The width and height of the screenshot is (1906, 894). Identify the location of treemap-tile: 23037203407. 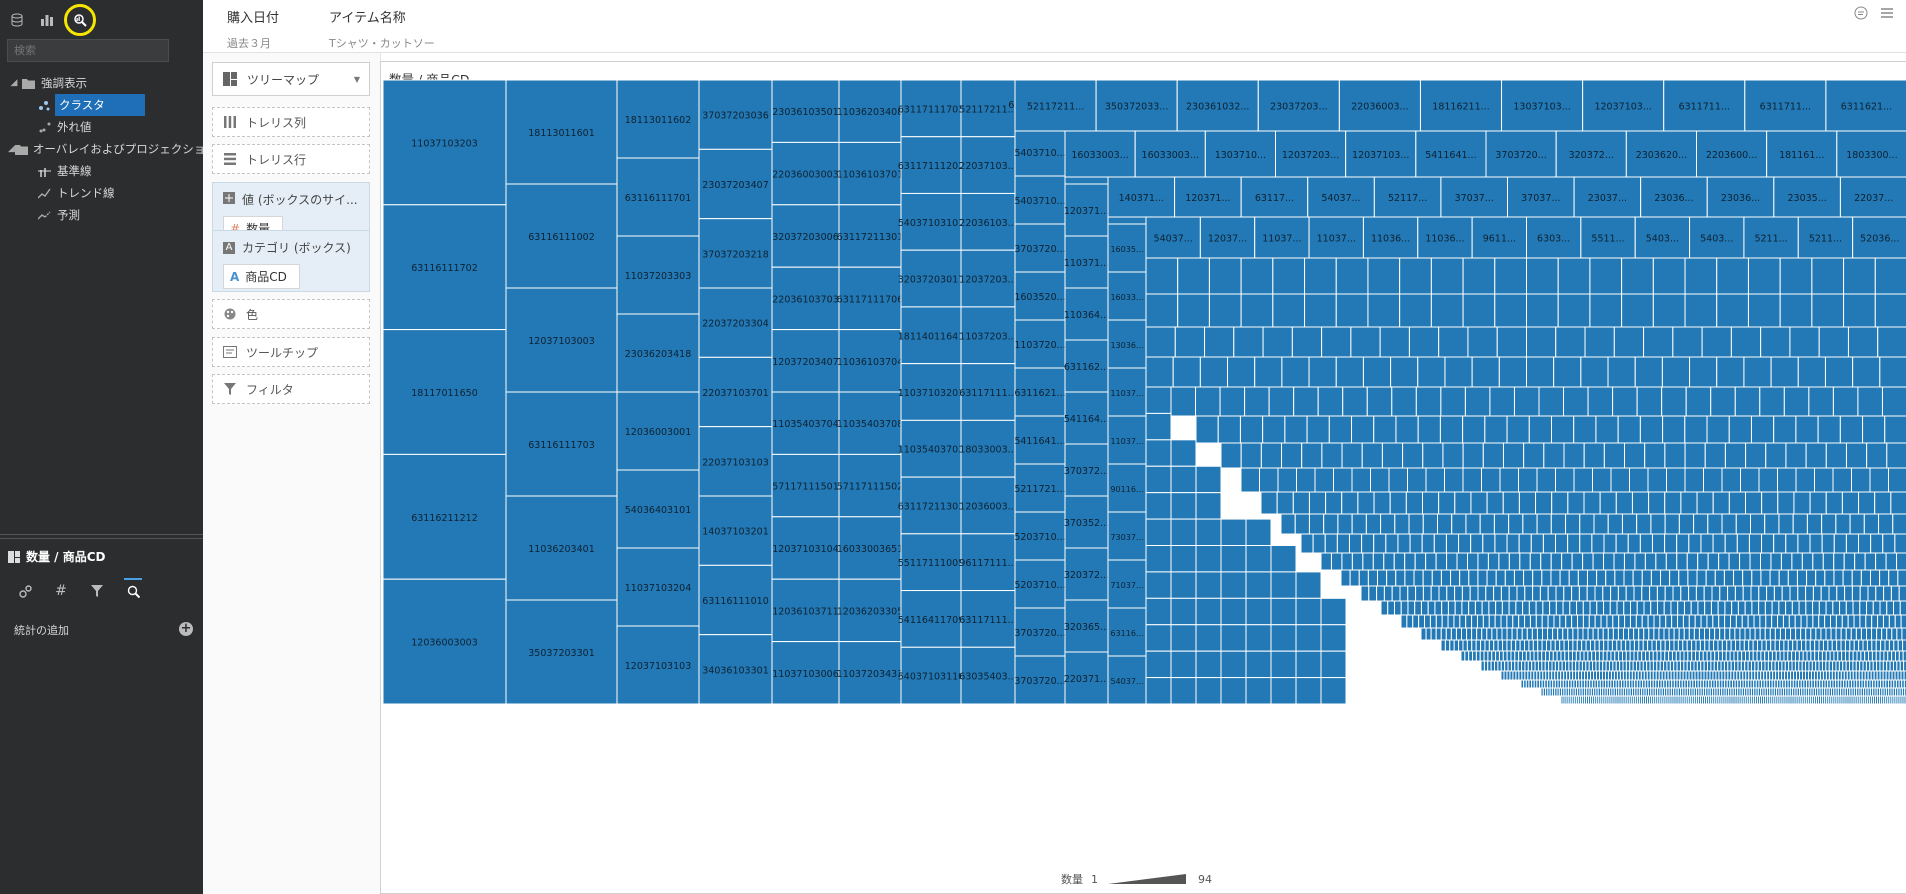
(735, 184).